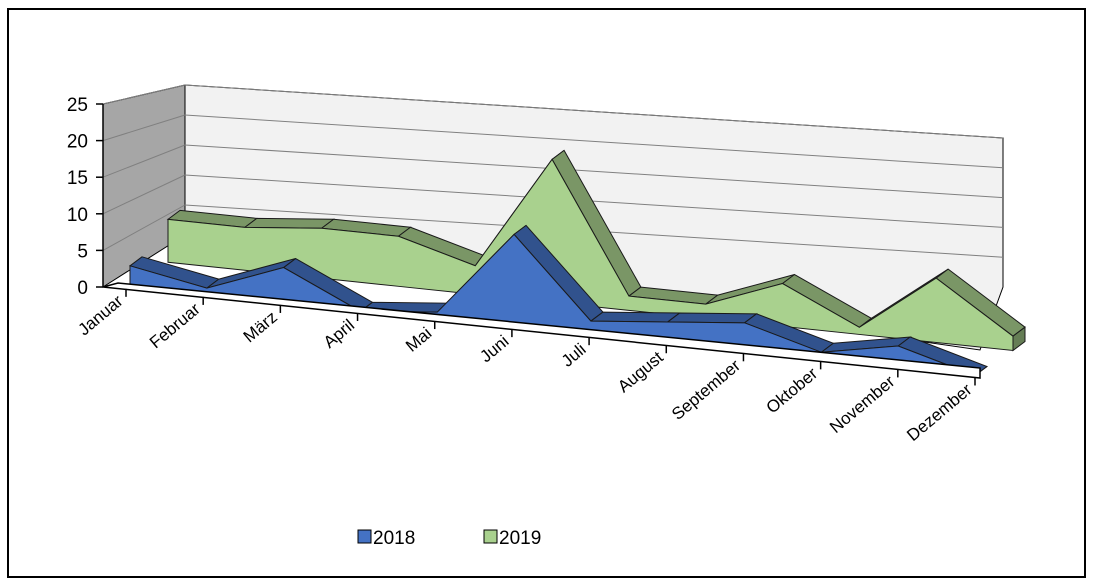 The width and height of the screenshot is (1093, 579). Describe the element at coordinates (494, 349) in the screenshot. I see `x-tick-label: Juni` at that location.